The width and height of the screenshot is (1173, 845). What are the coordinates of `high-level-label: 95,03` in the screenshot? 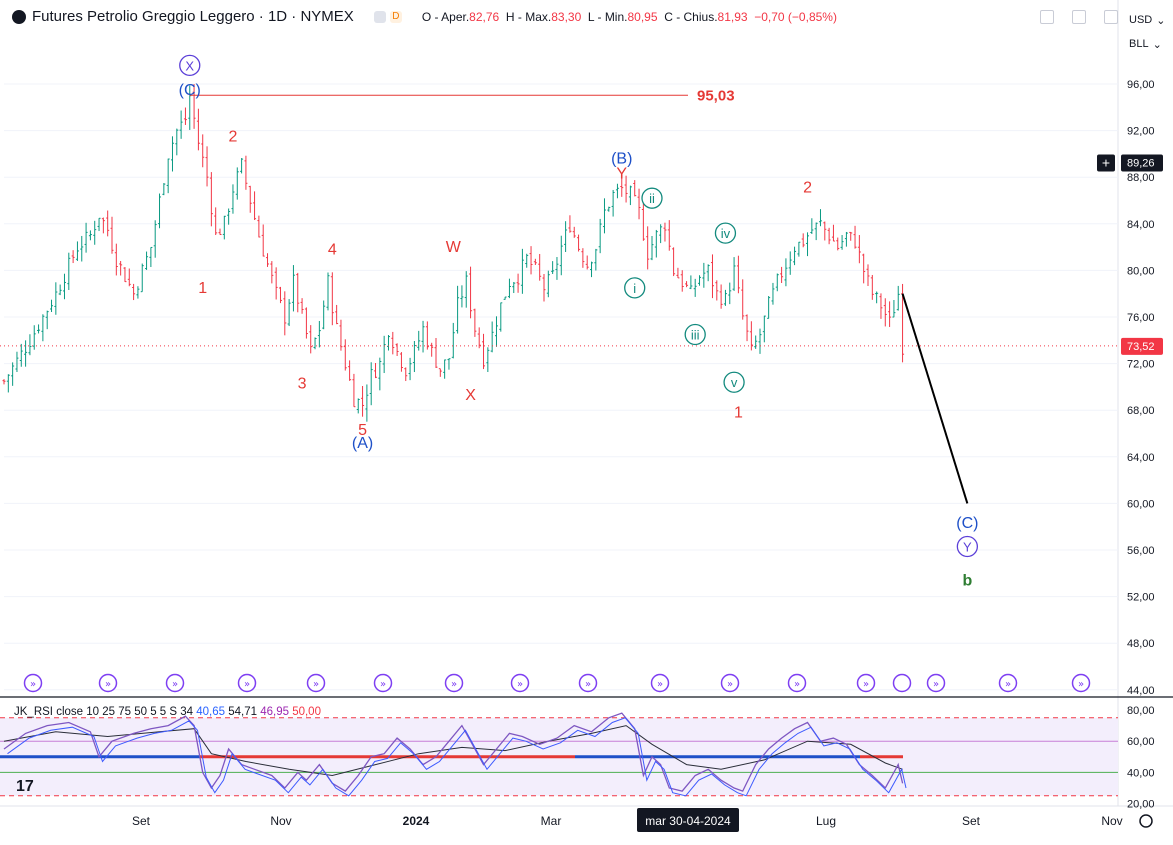 It's located at (716, 95).